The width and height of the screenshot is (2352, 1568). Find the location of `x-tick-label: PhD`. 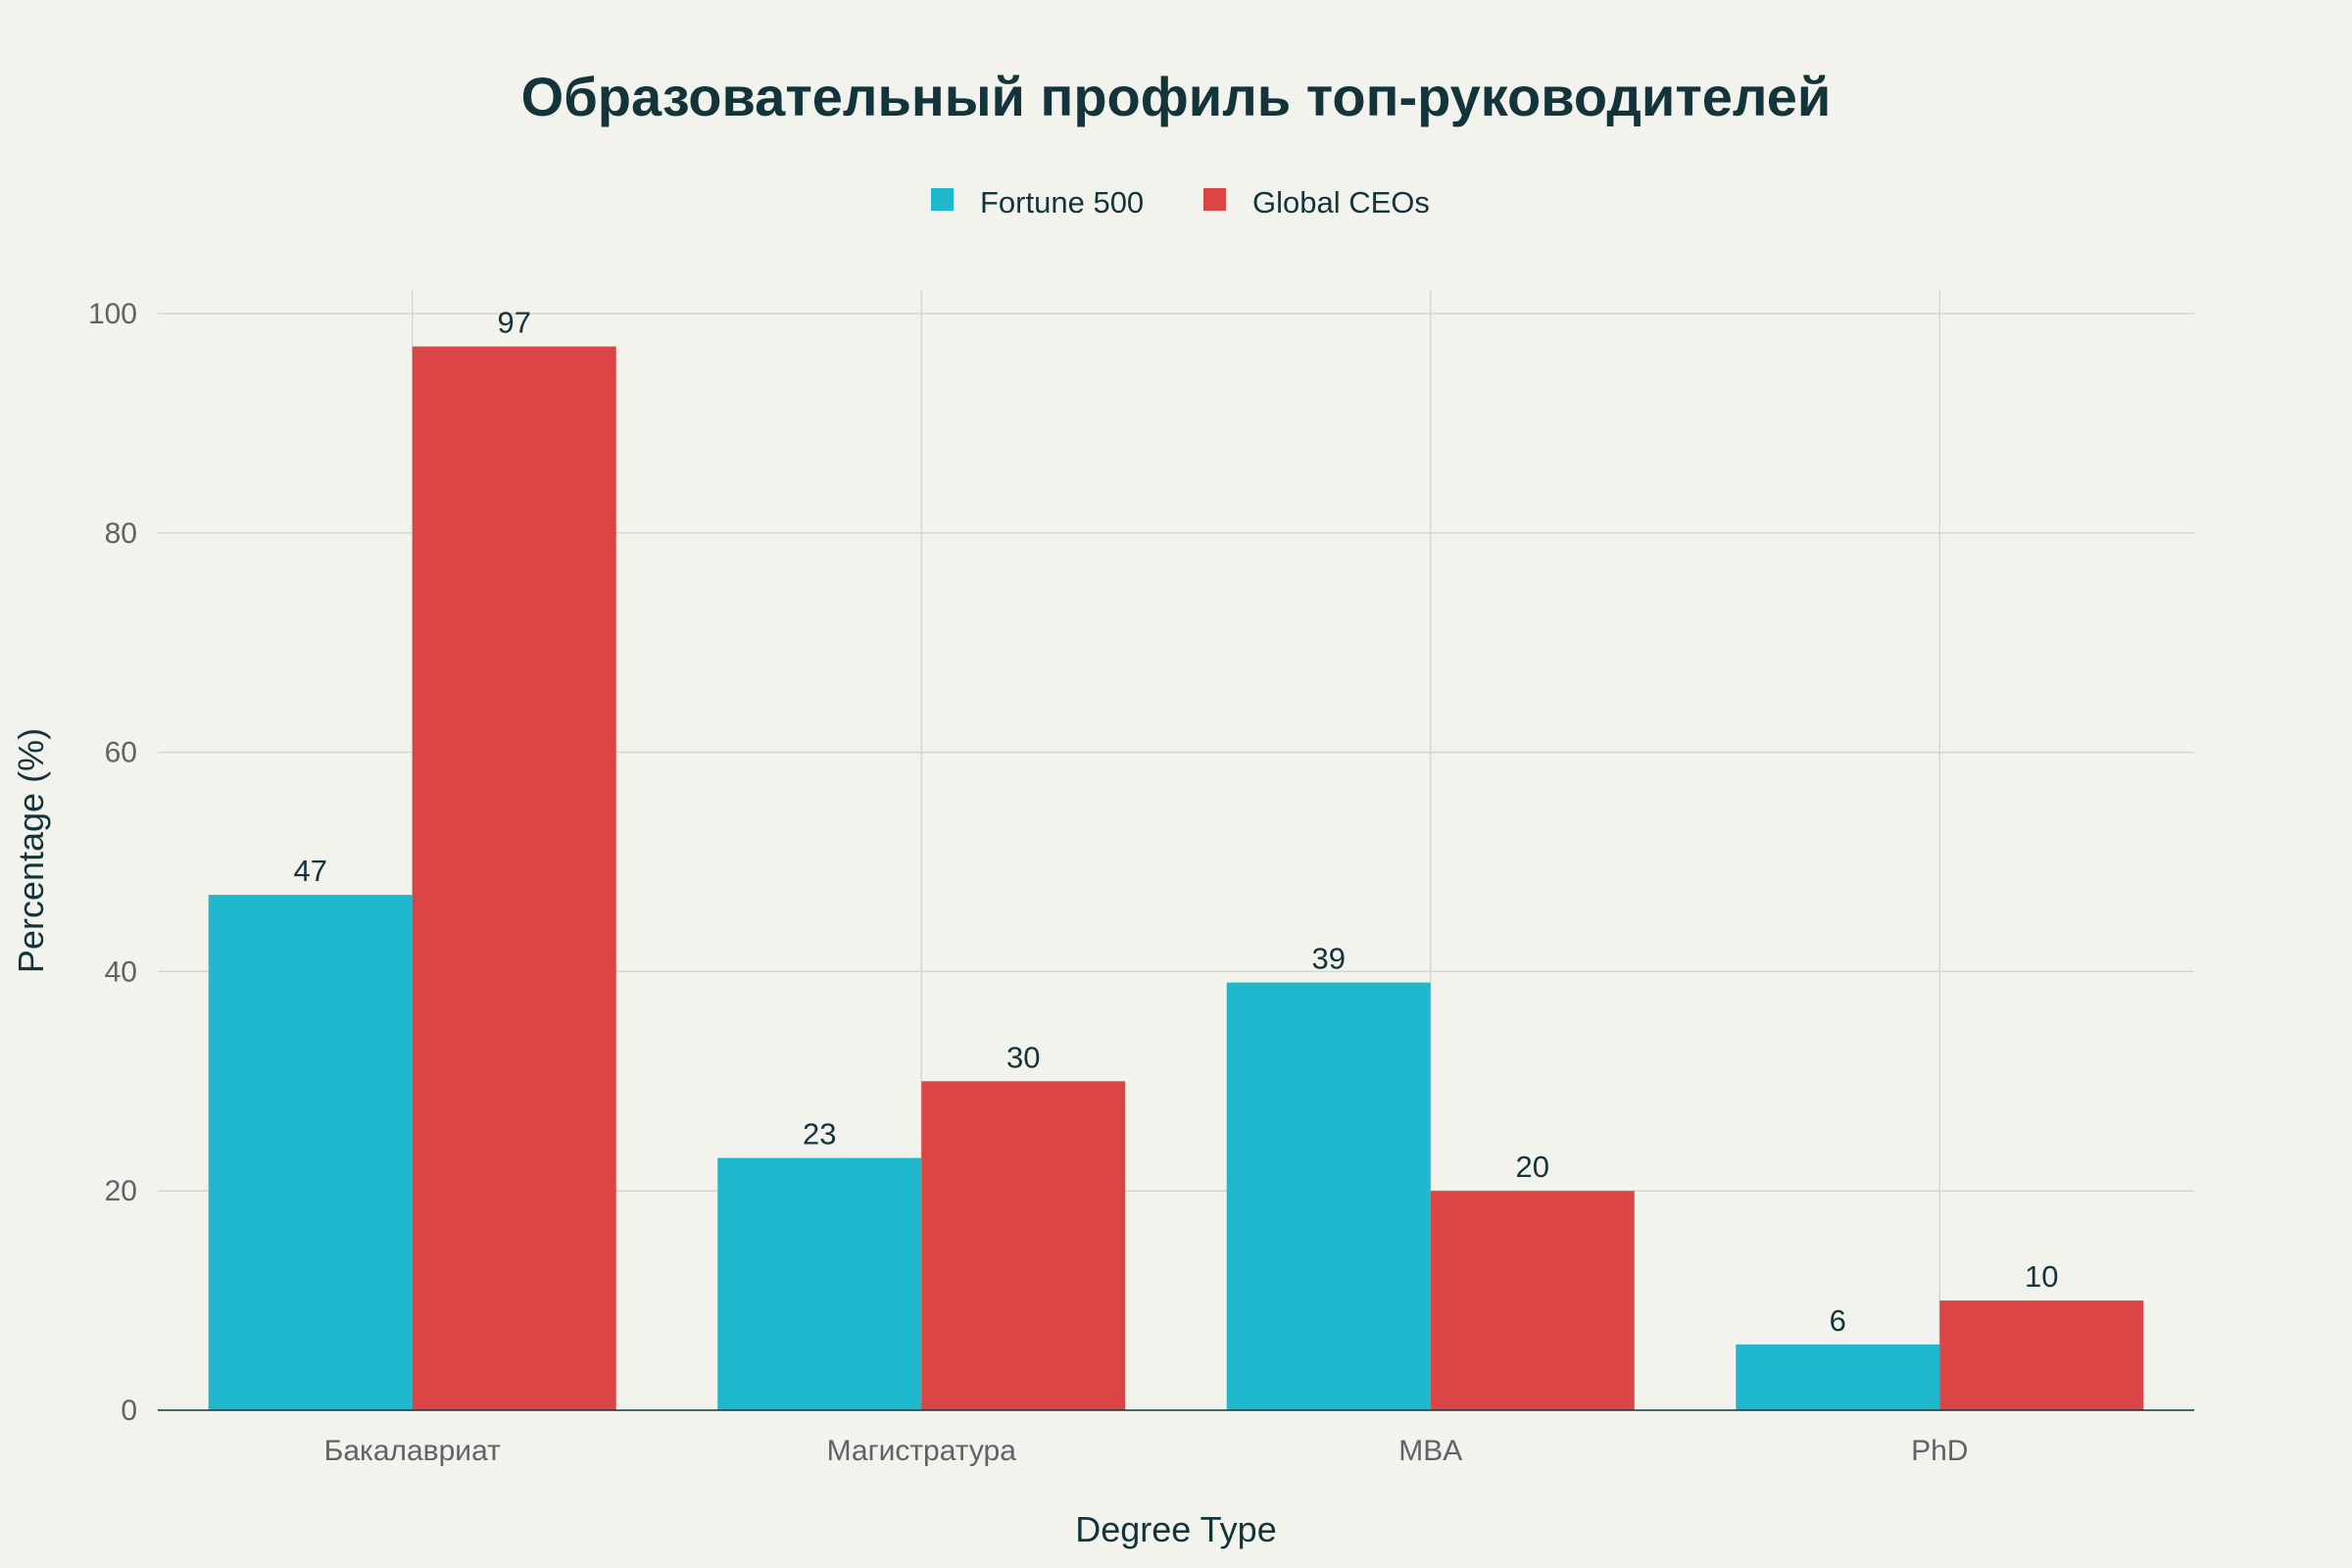

x-tick-label: PhD is located at coordinates (1939, 1451).